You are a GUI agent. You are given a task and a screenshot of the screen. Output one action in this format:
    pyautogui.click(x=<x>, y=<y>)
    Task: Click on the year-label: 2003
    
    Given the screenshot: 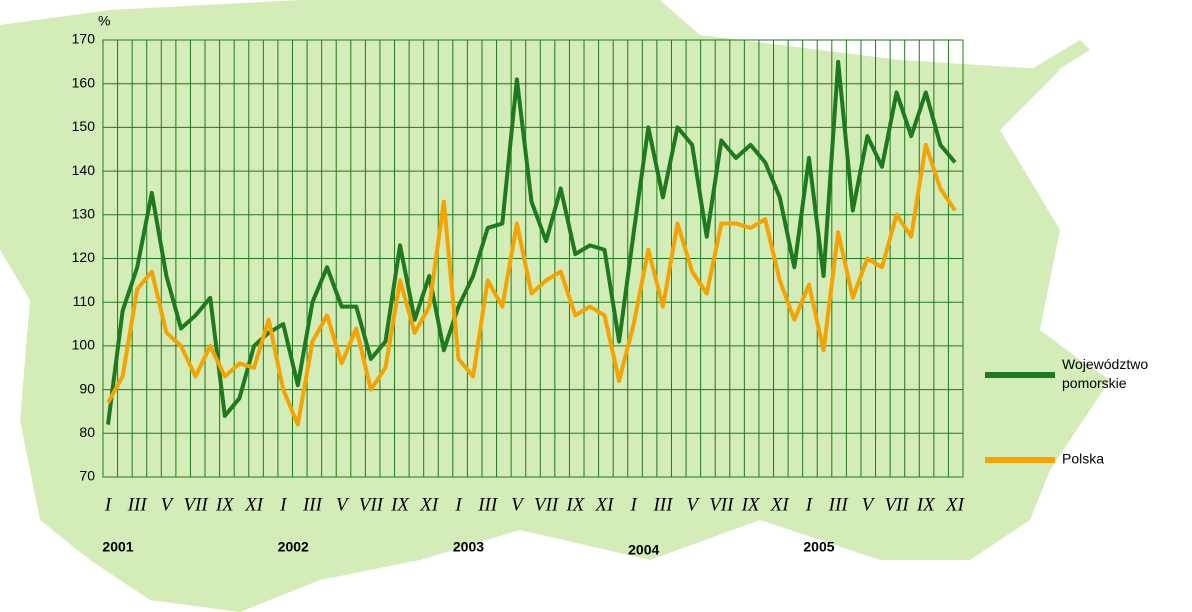 What is the action you would take?
    pyautogui.click(x=468, y=547)
    